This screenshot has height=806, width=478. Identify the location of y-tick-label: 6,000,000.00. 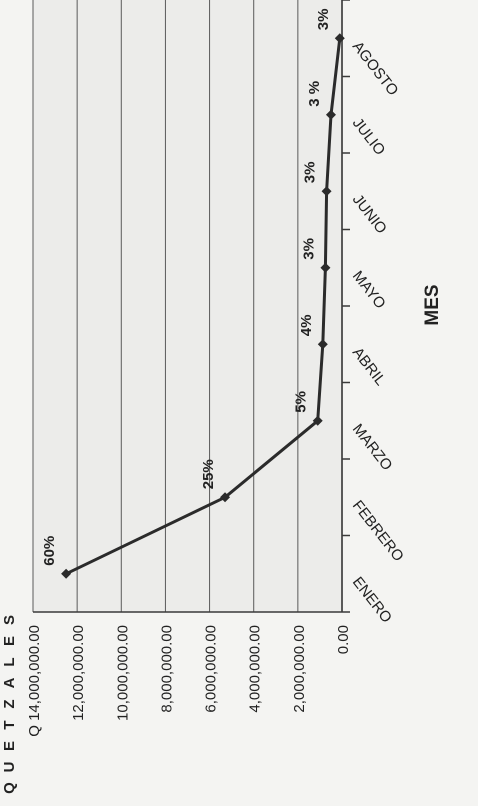
(211, 669).